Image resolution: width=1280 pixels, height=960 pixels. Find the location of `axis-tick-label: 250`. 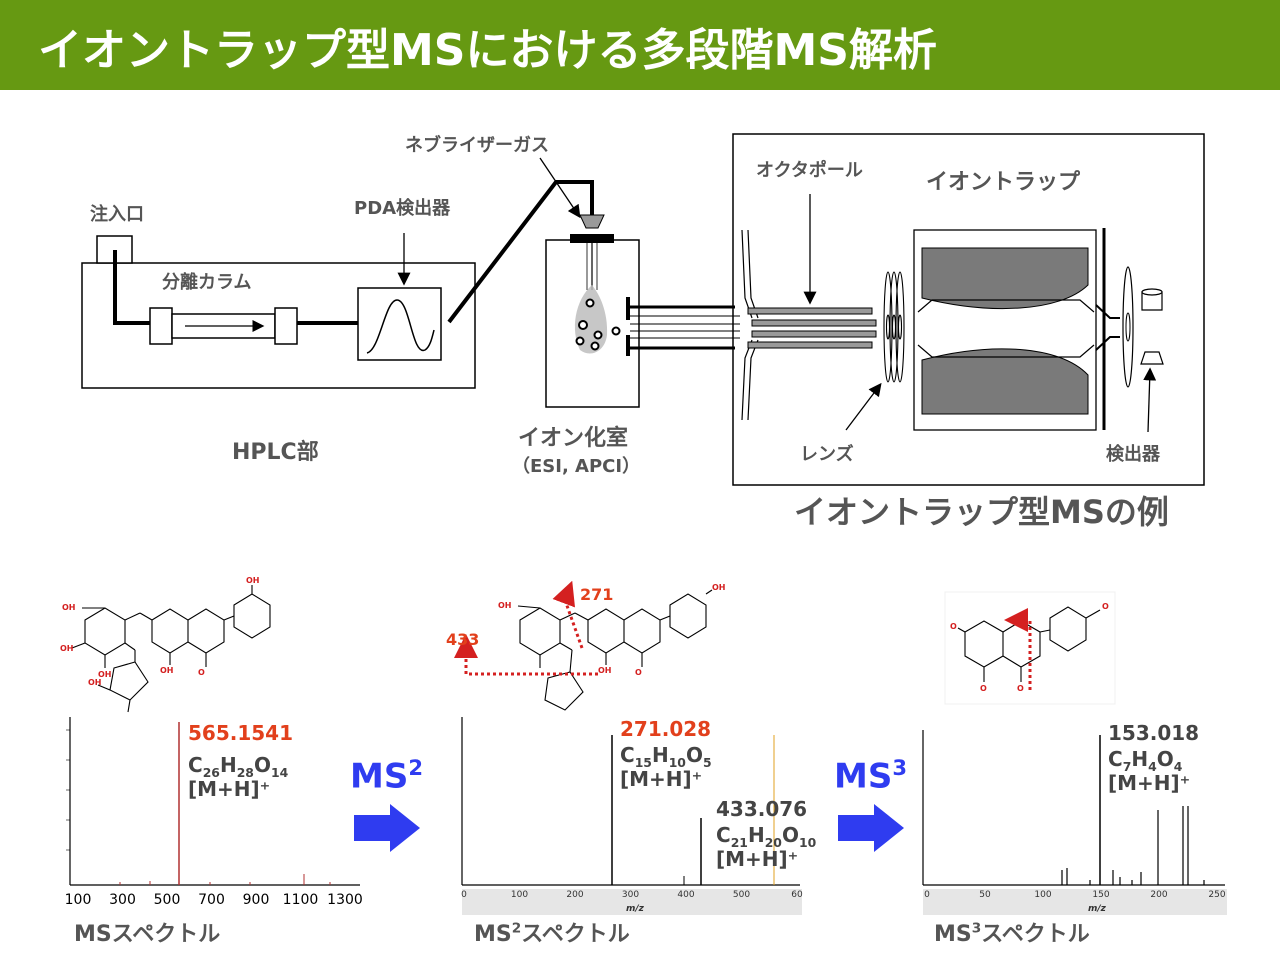

axis-tick-label: 250 is located at coordinates (1217, 895).